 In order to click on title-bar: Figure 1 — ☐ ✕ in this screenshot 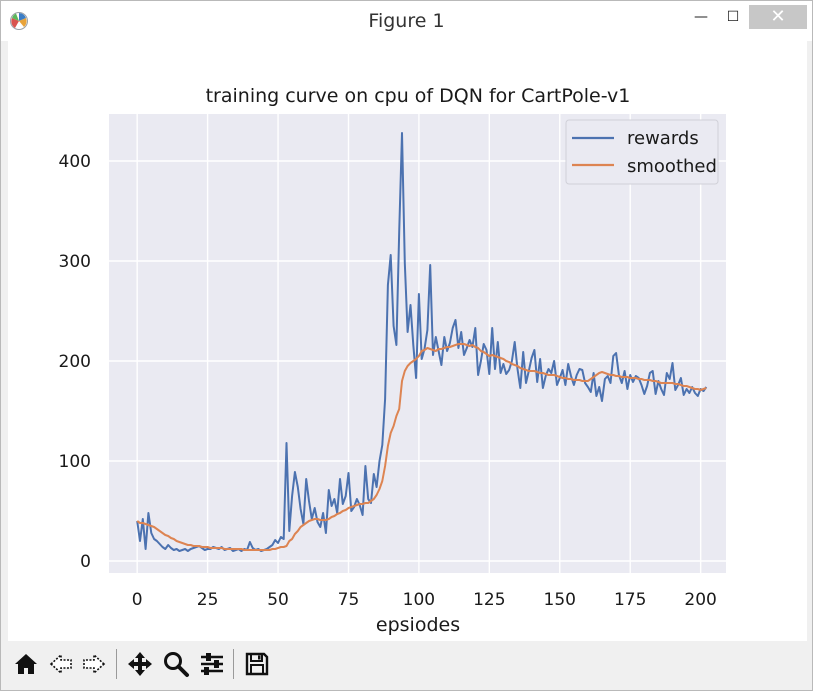, I will do `click(406, 21)`.